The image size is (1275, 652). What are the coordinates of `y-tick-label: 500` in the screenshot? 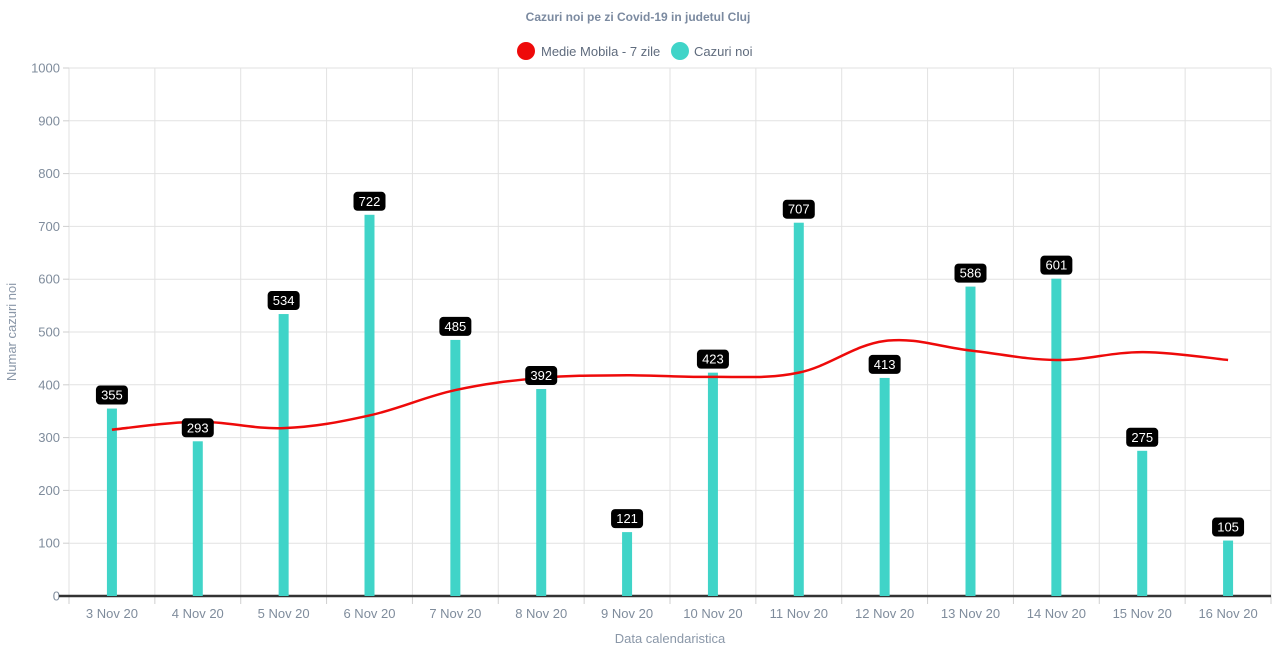 It's located at (49, 332).